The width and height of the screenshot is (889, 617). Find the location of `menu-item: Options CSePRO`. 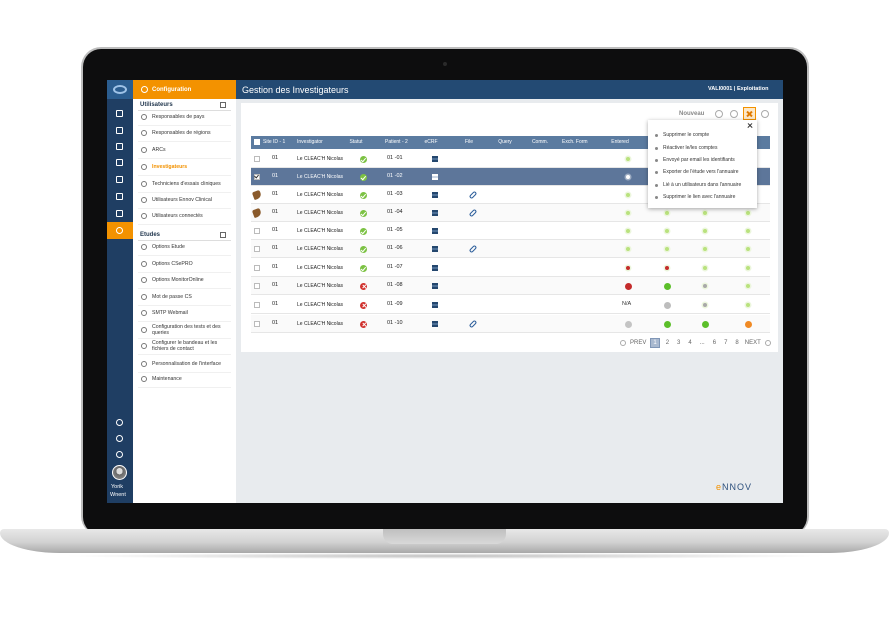

menu-item: Options CSePRO is located at coordinates (172, 264).